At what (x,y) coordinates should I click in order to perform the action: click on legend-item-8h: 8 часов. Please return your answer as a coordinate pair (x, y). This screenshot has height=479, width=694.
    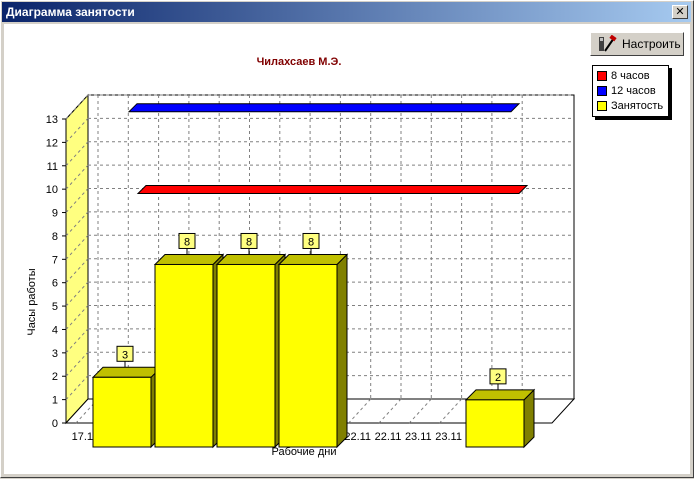
    Looking at the image, I should click on (623, 76).